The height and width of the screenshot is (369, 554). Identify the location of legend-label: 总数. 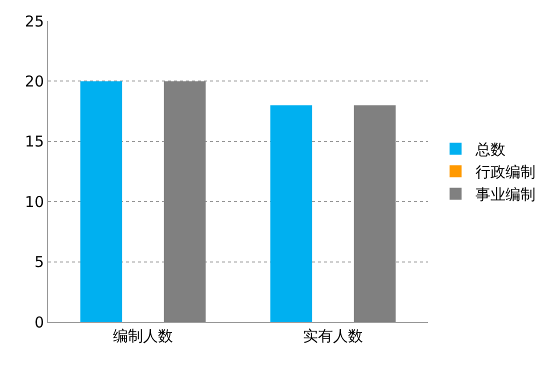
(490, 149).